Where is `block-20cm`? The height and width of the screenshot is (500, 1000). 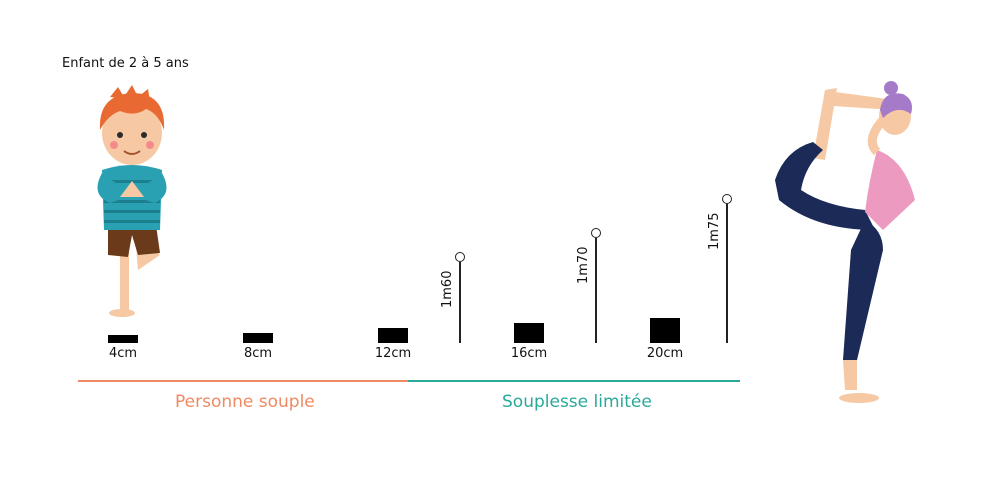
block-20cm is located at coordinates (665, 330).